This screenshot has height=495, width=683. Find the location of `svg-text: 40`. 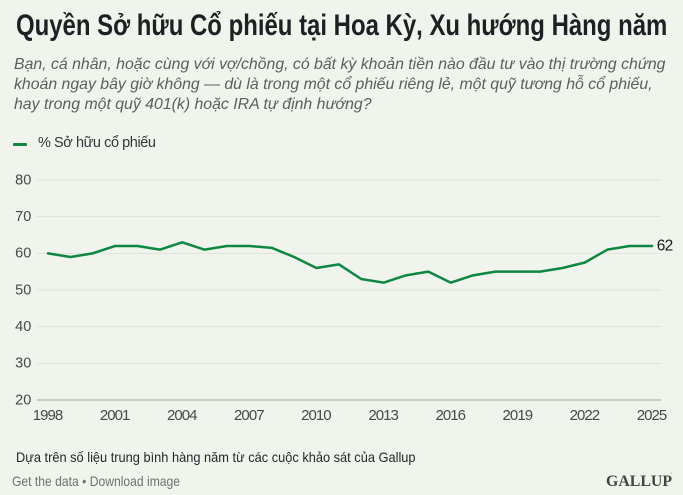

svg-text: 40 is located at coordinates (23, 327).